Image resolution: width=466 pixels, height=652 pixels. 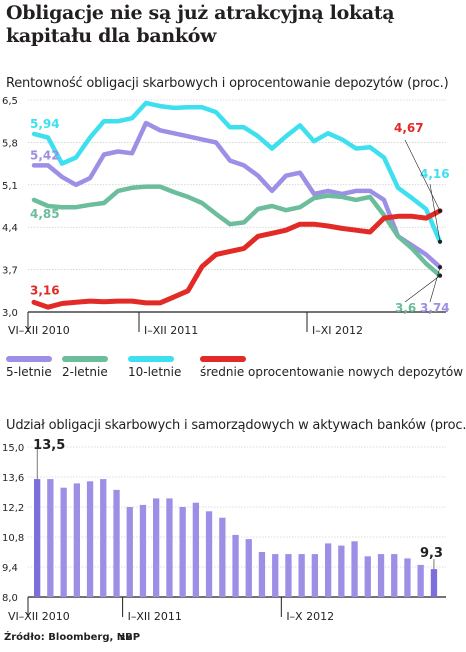 I want to click on legend-label-2y: 2-letnie, so click(x=85, y=372).